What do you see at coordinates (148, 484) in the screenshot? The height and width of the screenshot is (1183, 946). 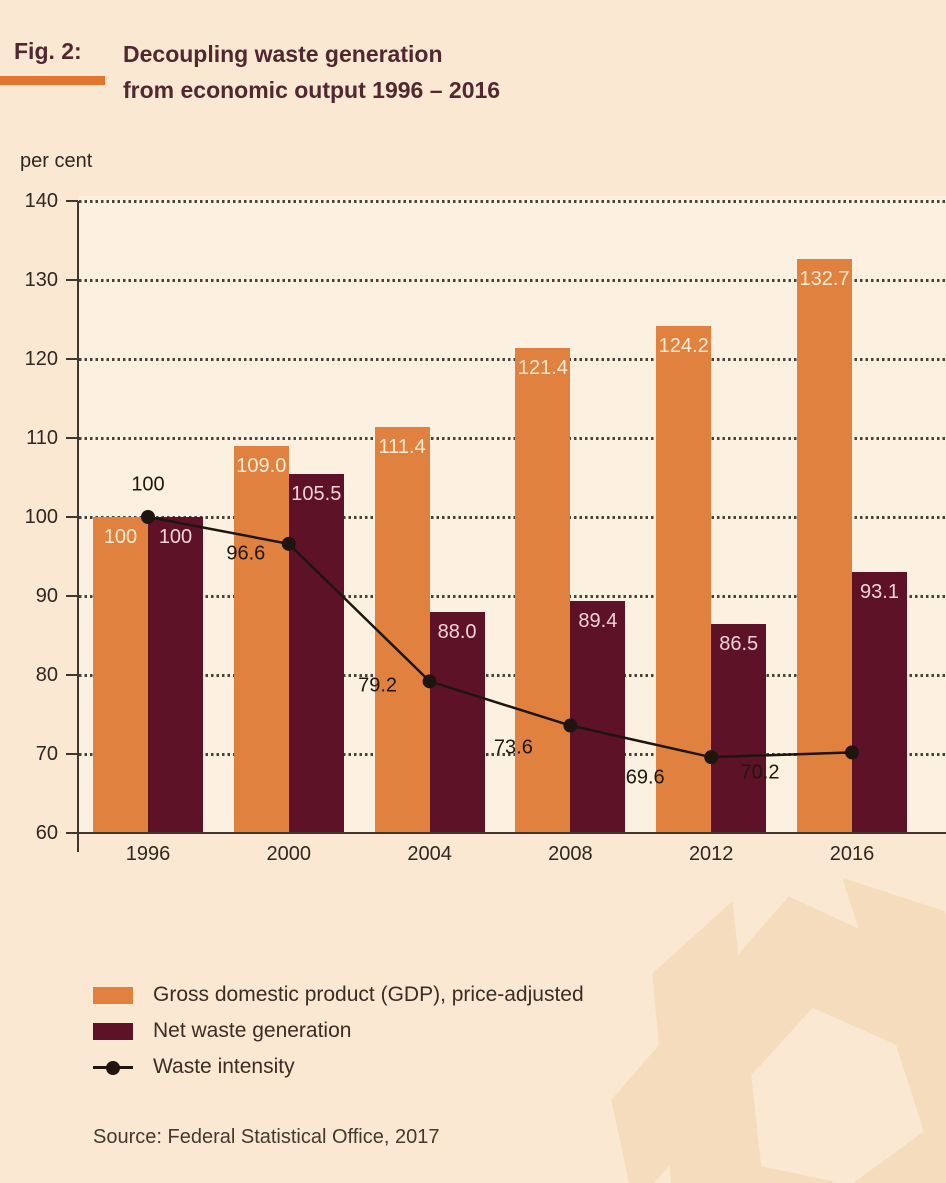 I see `line-value-label: 100` at bounding box center [148, 484].